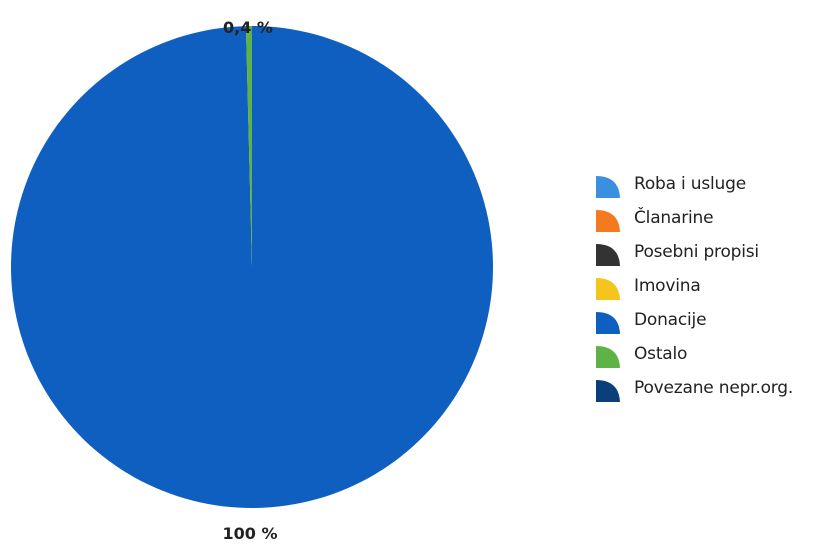 The height and width of the screenshot is (544, 815). What do you see at coordinates (674, 218) in the screenshot?
I see `legend-label: Članarine` at bounding box center [674, 218].